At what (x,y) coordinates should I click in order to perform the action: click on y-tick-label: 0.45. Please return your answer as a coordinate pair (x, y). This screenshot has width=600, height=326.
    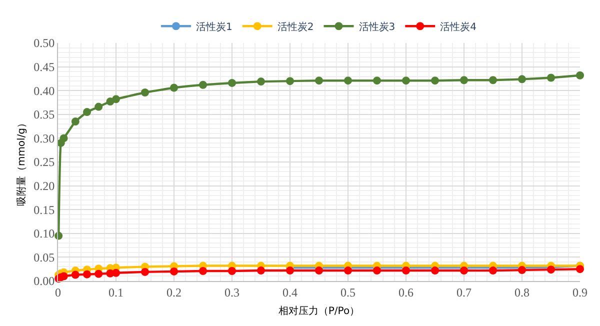
    Looking at the image, I should click on (44, 67).